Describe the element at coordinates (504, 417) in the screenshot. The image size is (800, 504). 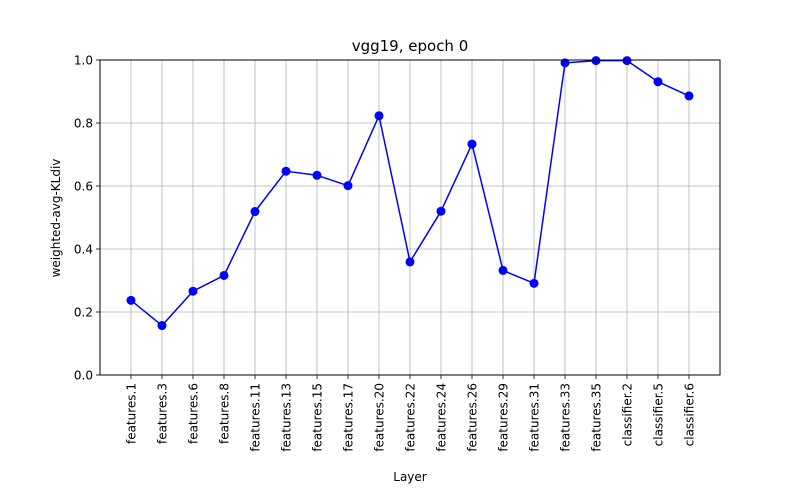
I see `x-tick-label: features.29` at that location.